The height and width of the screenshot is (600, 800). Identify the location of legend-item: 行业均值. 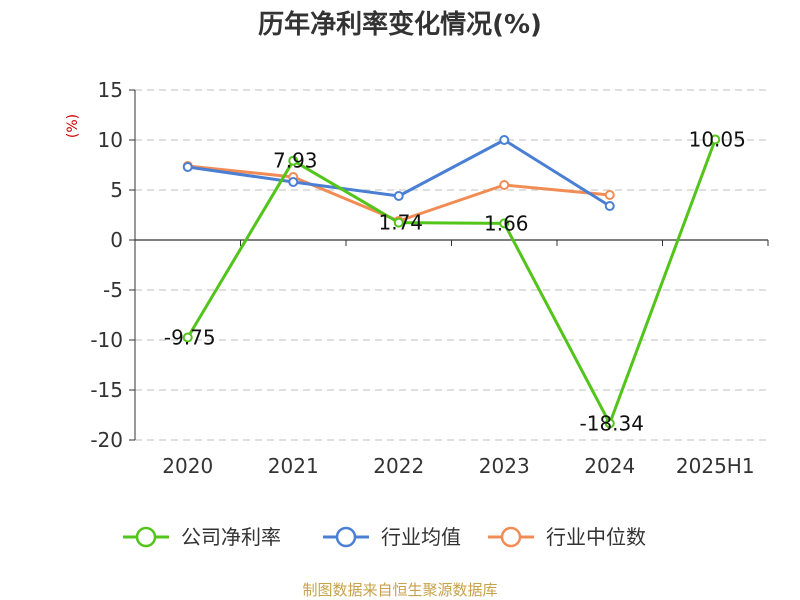
(392, 537).